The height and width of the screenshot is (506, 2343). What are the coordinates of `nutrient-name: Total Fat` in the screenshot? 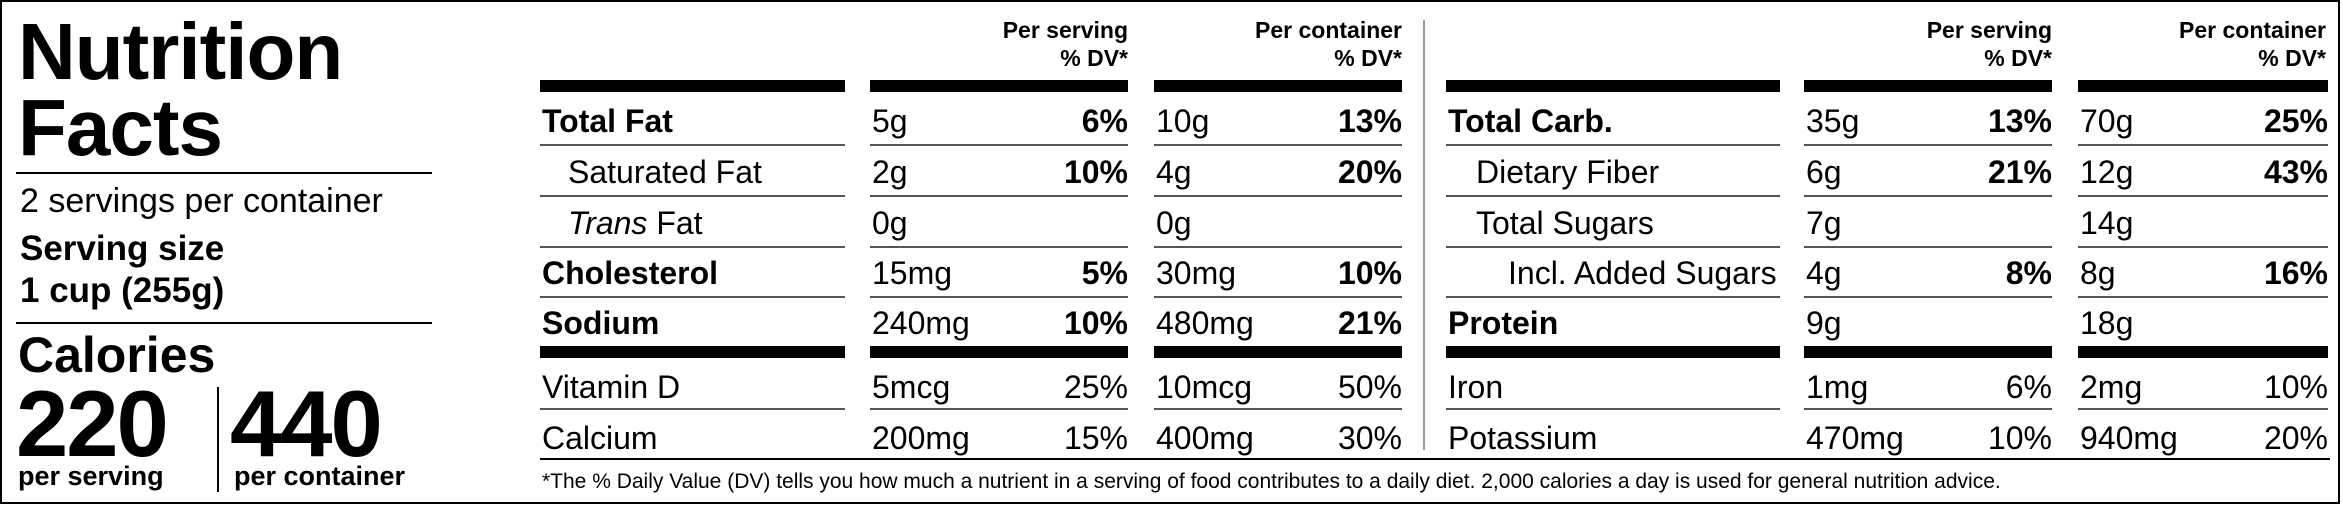 It's located at (607, 121).